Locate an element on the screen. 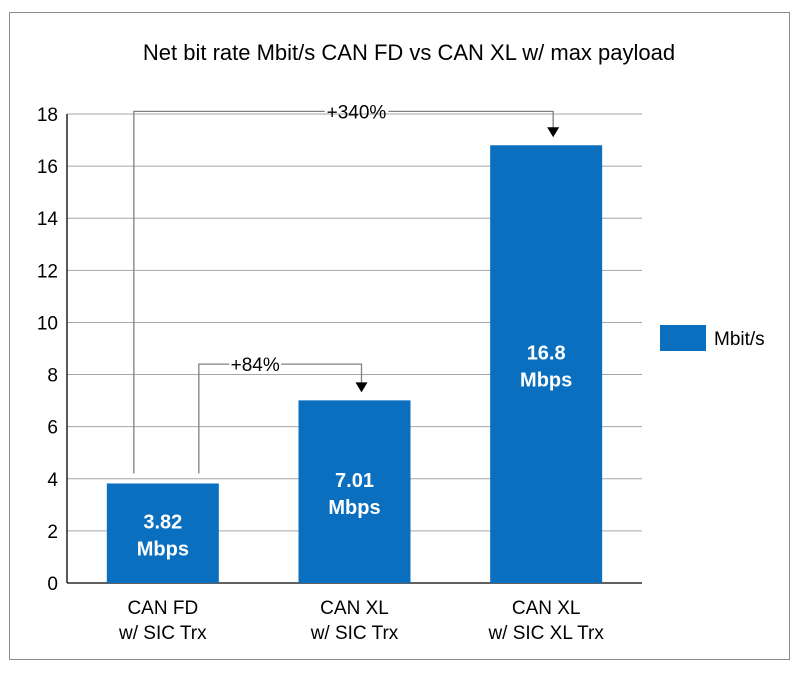  bar-data-label: 7.01 is located at coordinates (354, 481).